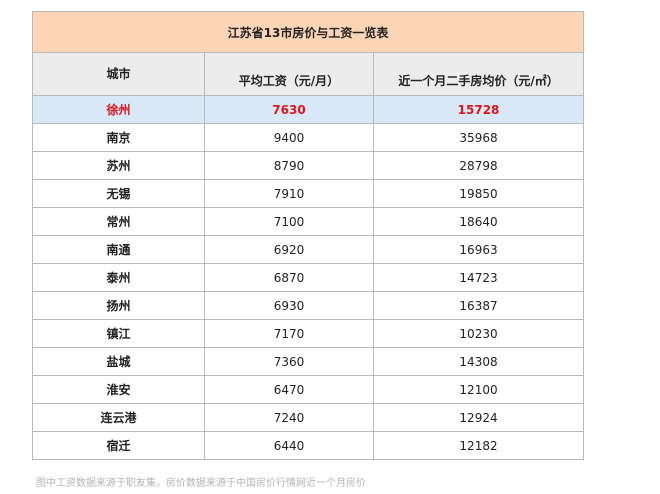 The image size is (660, 494). I want to click on table-title: 江苏省13市房价与工资一览表, so click(308, 32).